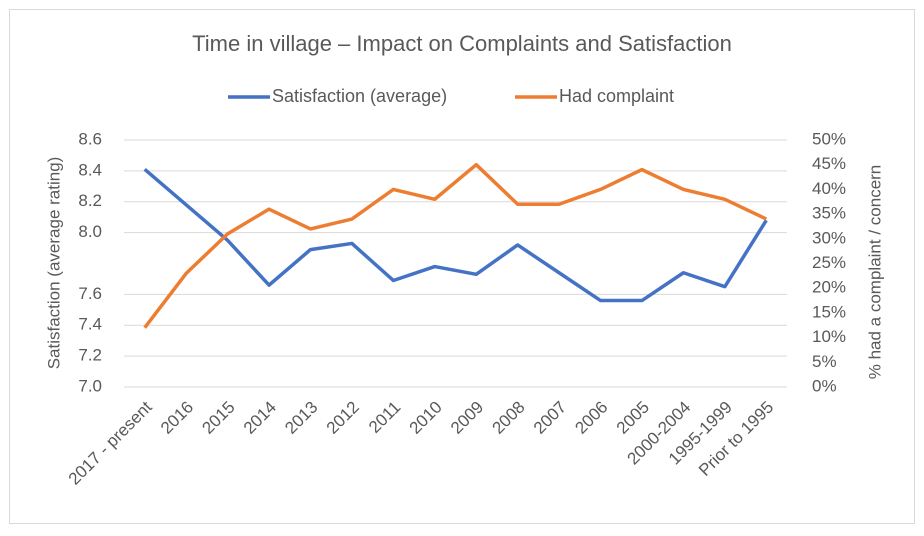  What do you see at coordinates (90, 324) in the screenshot?
I see `y-tick-label: 7.4` at bounding box center [90, 324].